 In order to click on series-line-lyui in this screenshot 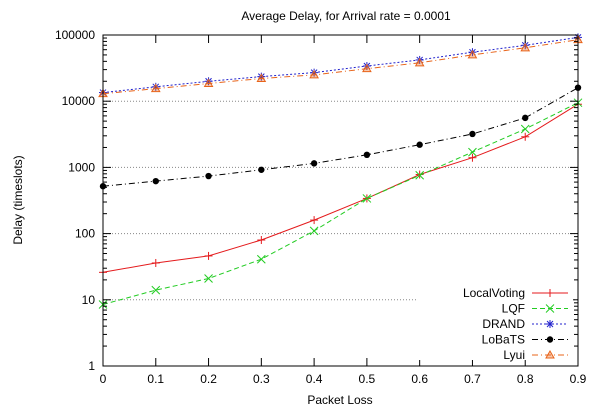, I will do `click(340, 67)`.